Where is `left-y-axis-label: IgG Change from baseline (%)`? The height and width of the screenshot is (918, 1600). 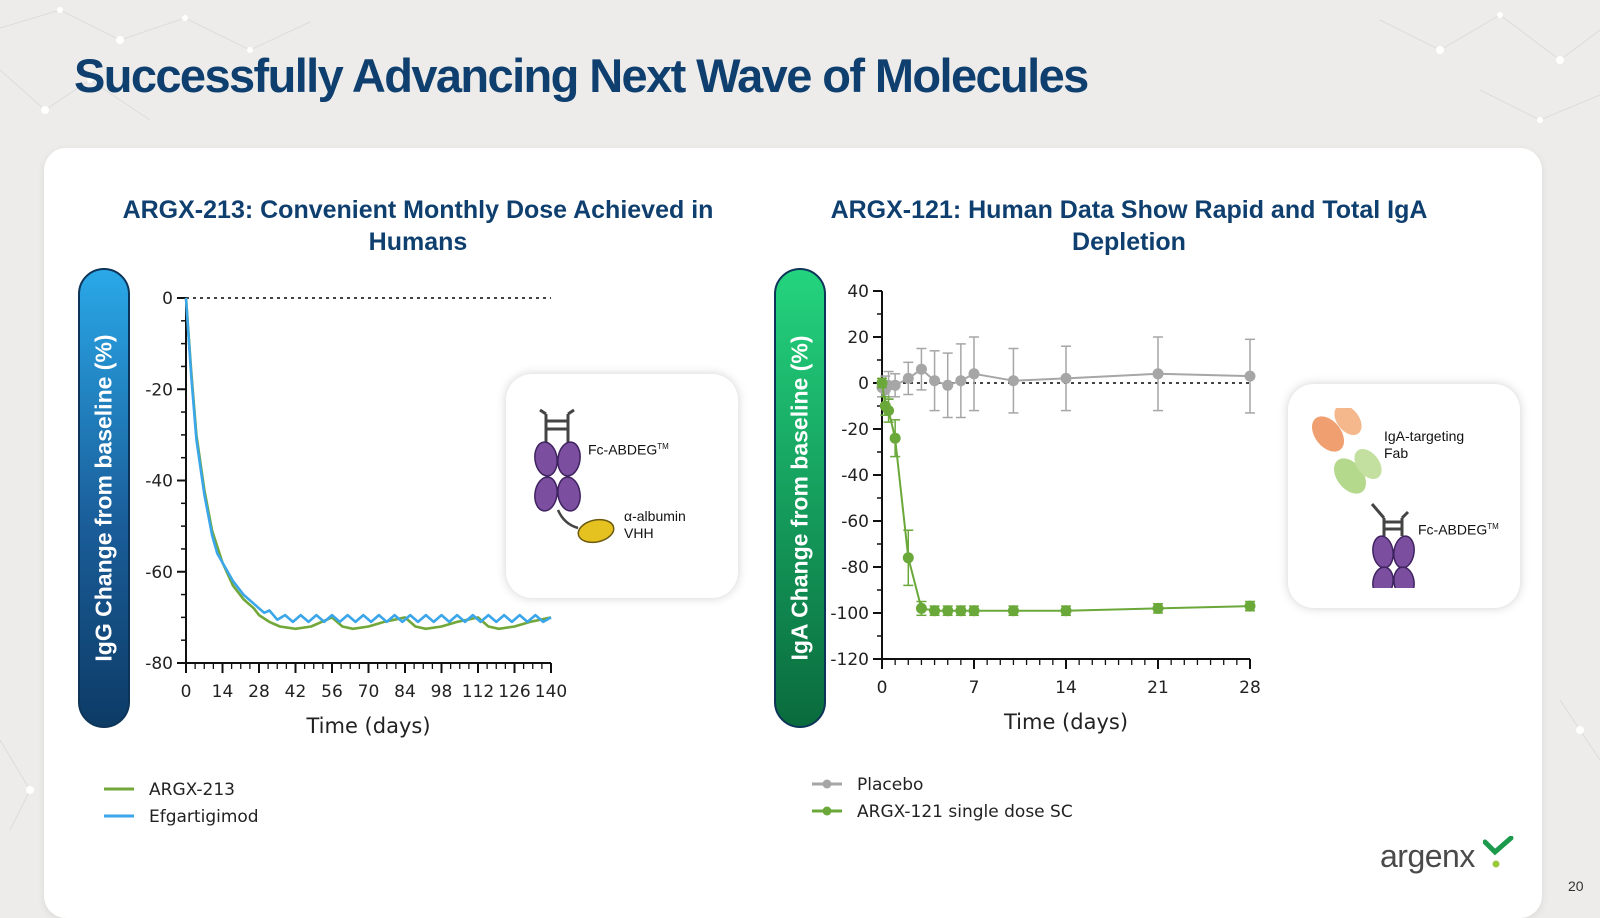 left-y-axis-label: IgG Change from baseline (%) is located at coordinates (103, 498).